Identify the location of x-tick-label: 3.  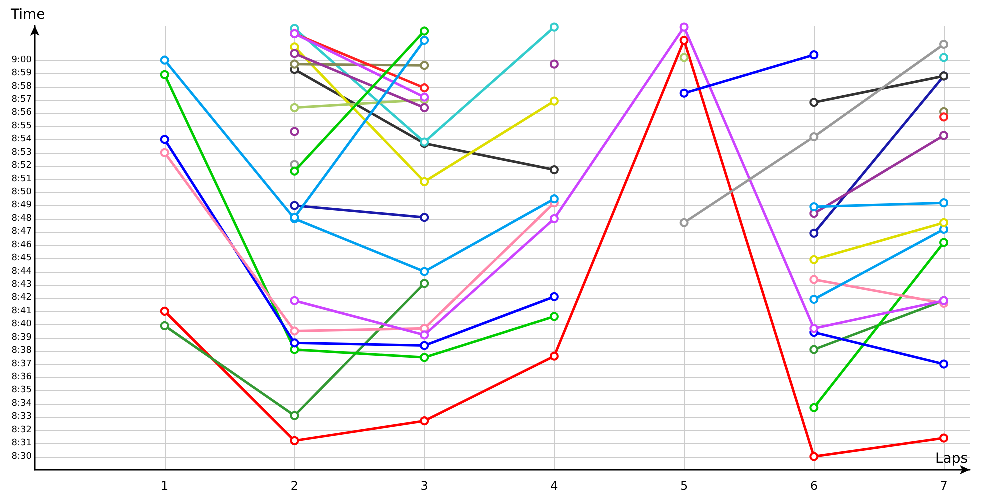
(424, 486).